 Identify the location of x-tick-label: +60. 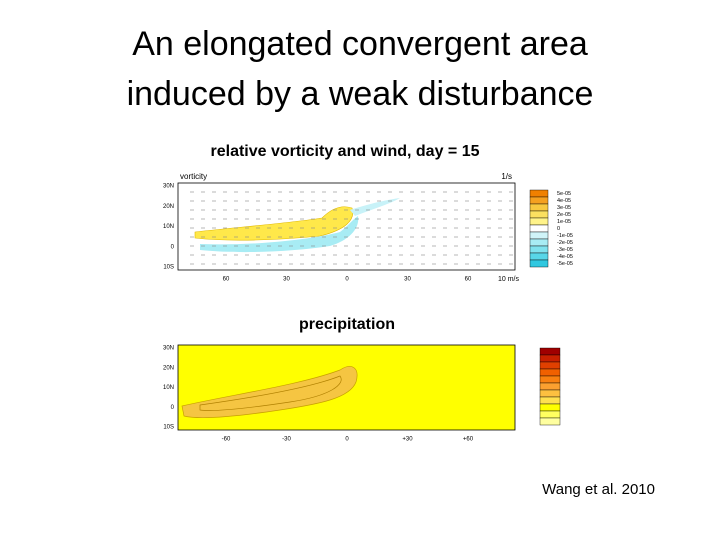
(468, 440).